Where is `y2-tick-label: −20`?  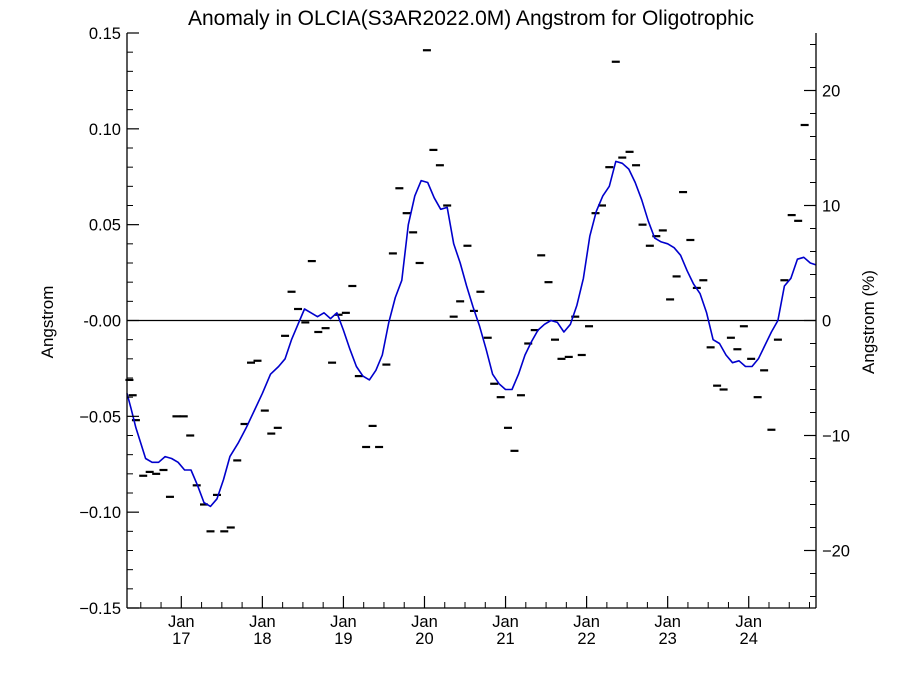 y2-tick-label: −20 is located at coordinates (836, 552).